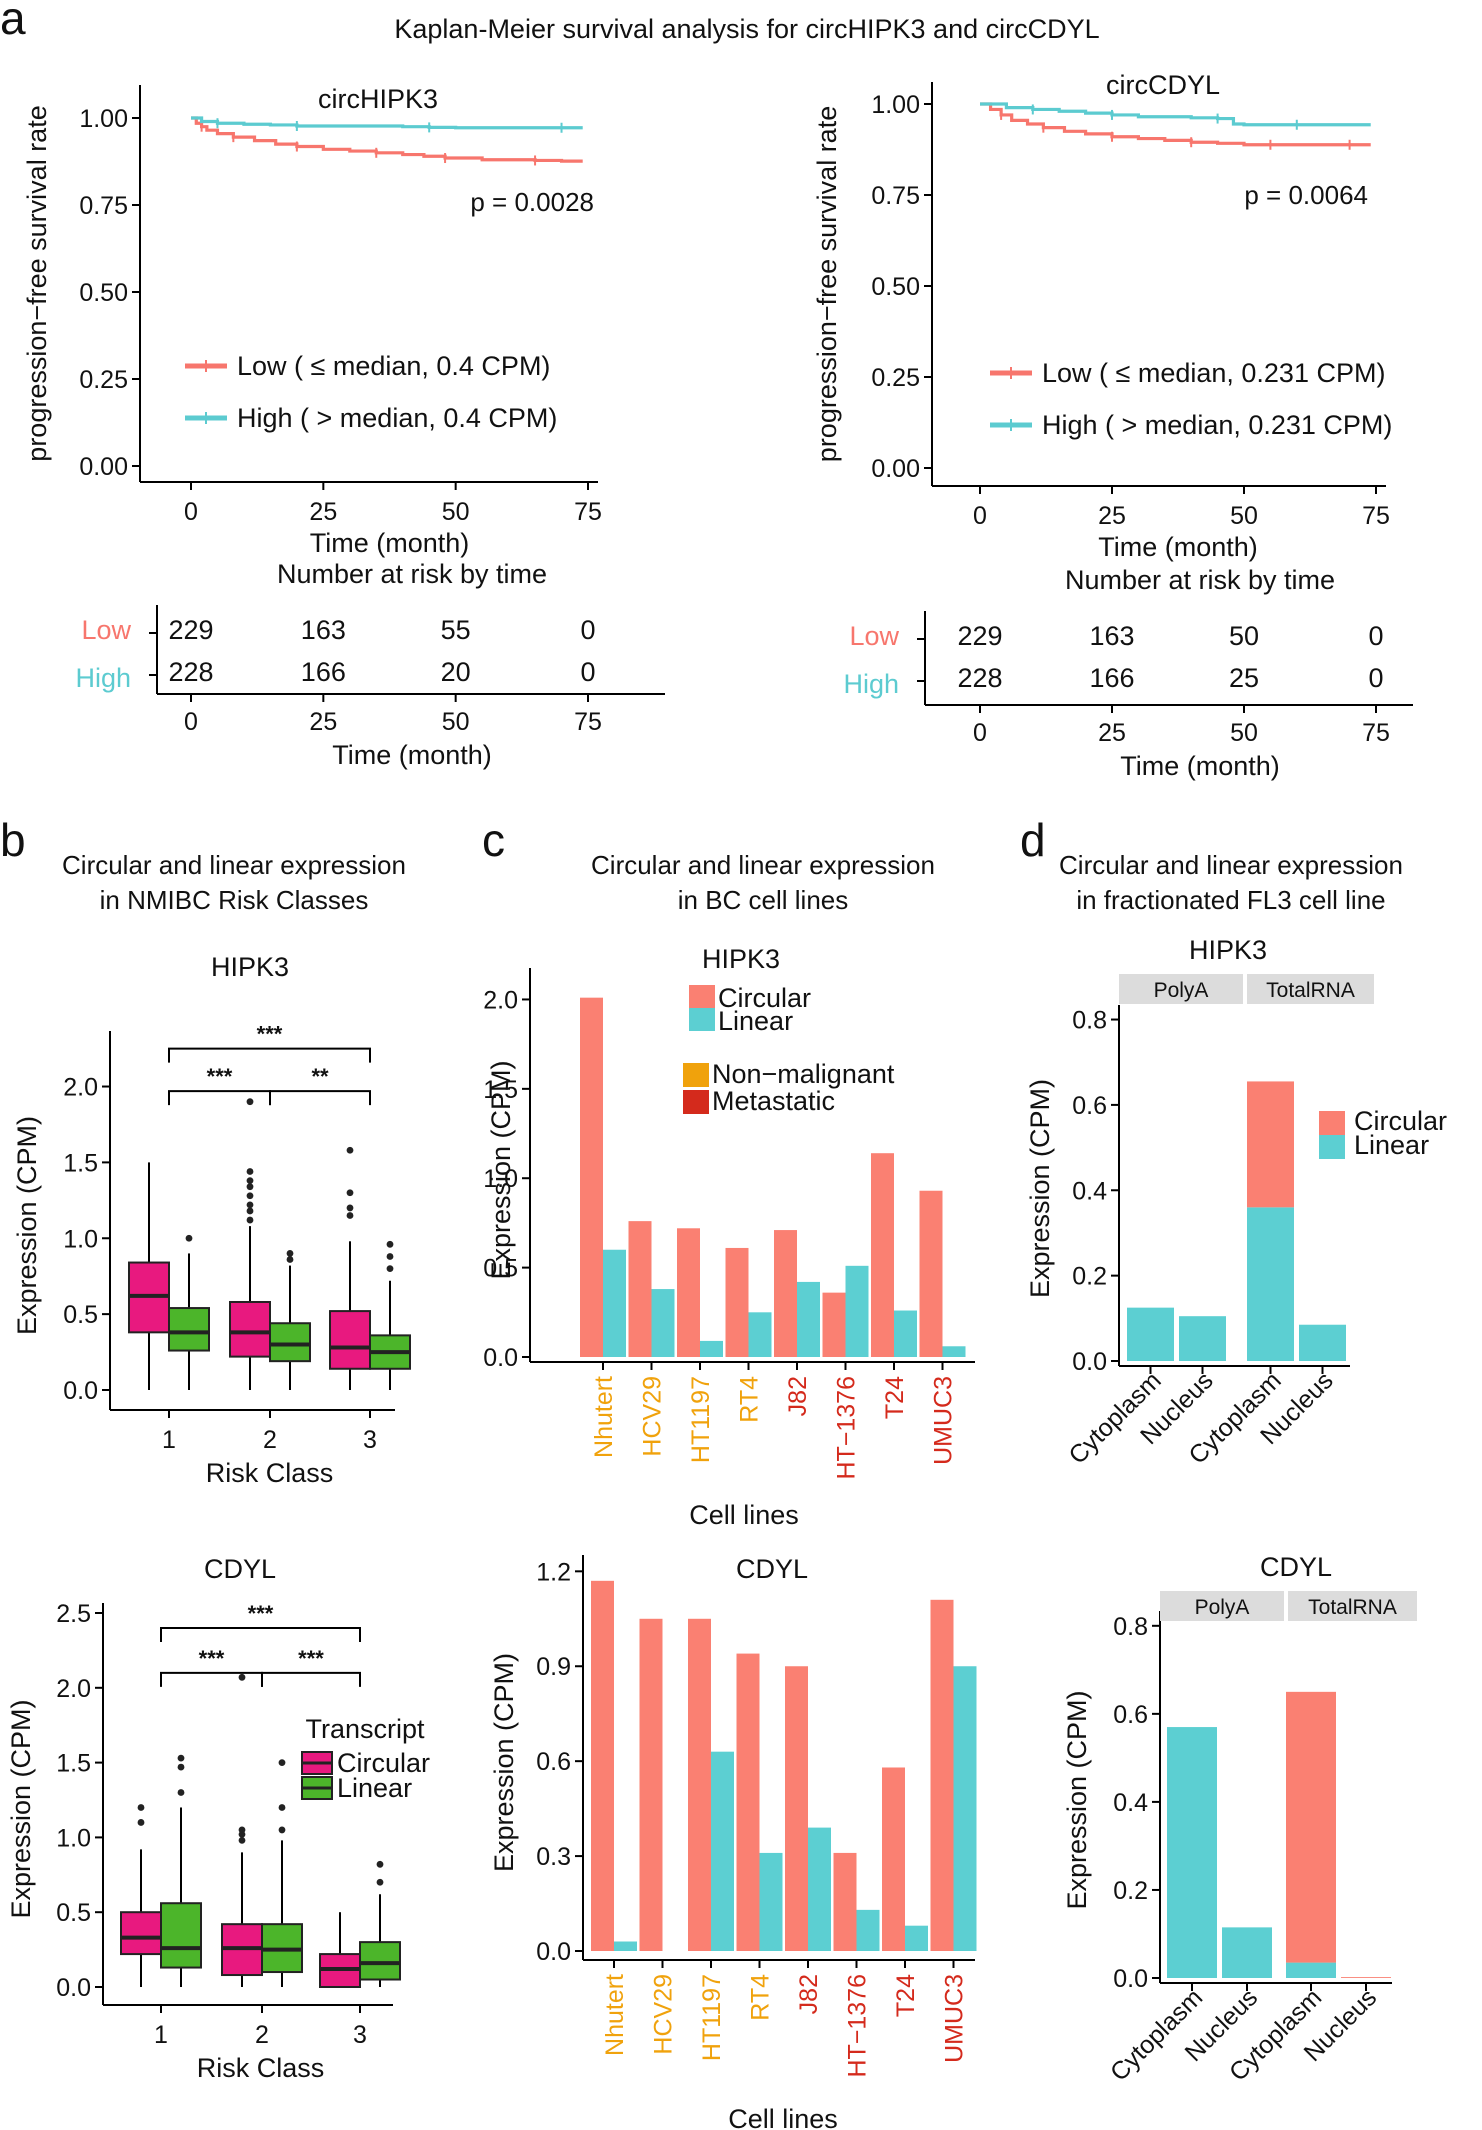 The image size is (1482, 2130). I want to click on barc-x-tick-label: HT−1376, so click(858, 2026).